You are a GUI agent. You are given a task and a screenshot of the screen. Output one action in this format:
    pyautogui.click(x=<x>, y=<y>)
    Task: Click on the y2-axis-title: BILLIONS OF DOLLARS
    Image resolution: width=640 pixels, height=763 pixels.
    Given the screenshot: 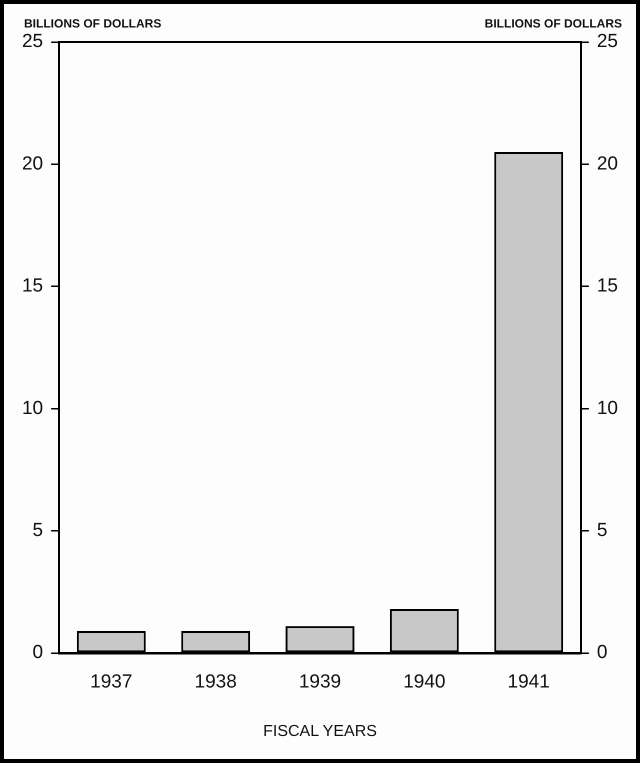 What is the action you would take?
    pyautogui.click(x=553, y=23)
    